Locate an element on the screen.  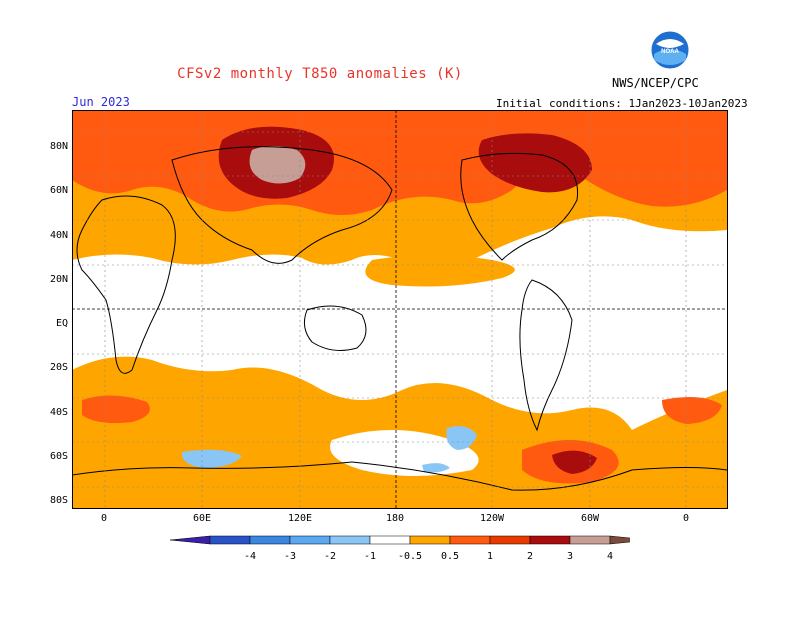
lat-label: 20N is located at coordinates (58, 279).